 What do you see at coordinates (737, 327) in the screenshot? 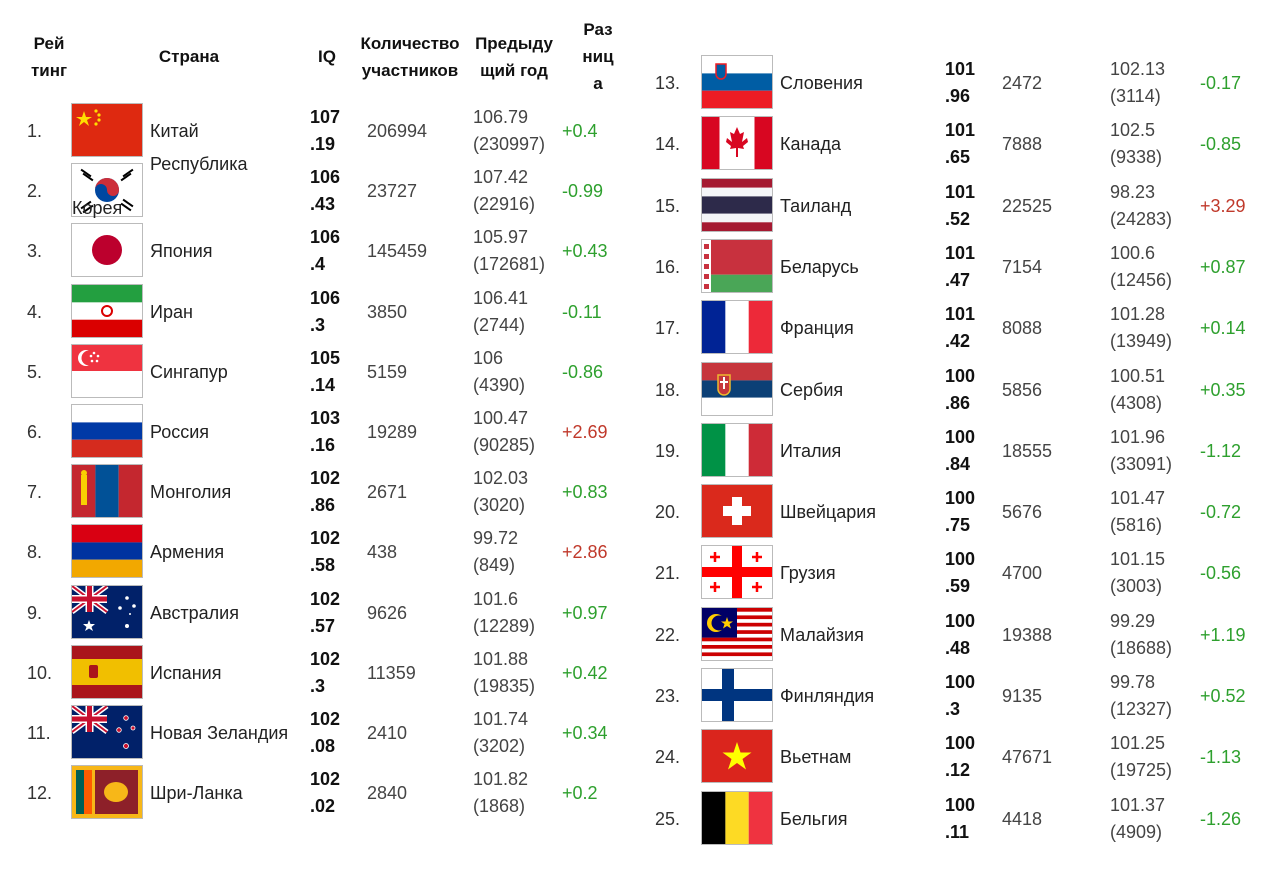
I see `france-flag-icon` at bounding box center [737, 327].